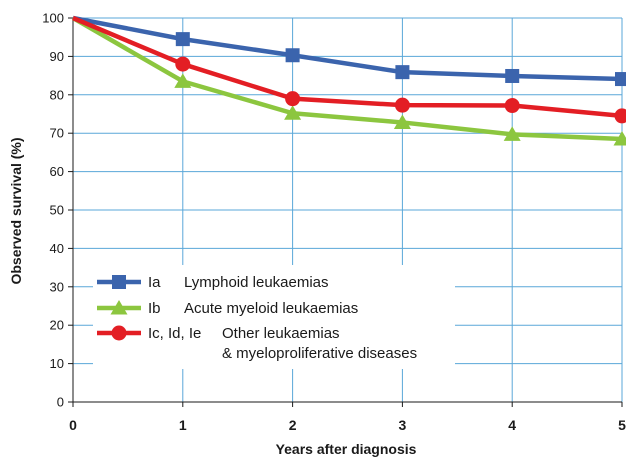 The width and height of the screenshot is (626, 459). I want to click on y-tick-label: 30, so click(57, 286).